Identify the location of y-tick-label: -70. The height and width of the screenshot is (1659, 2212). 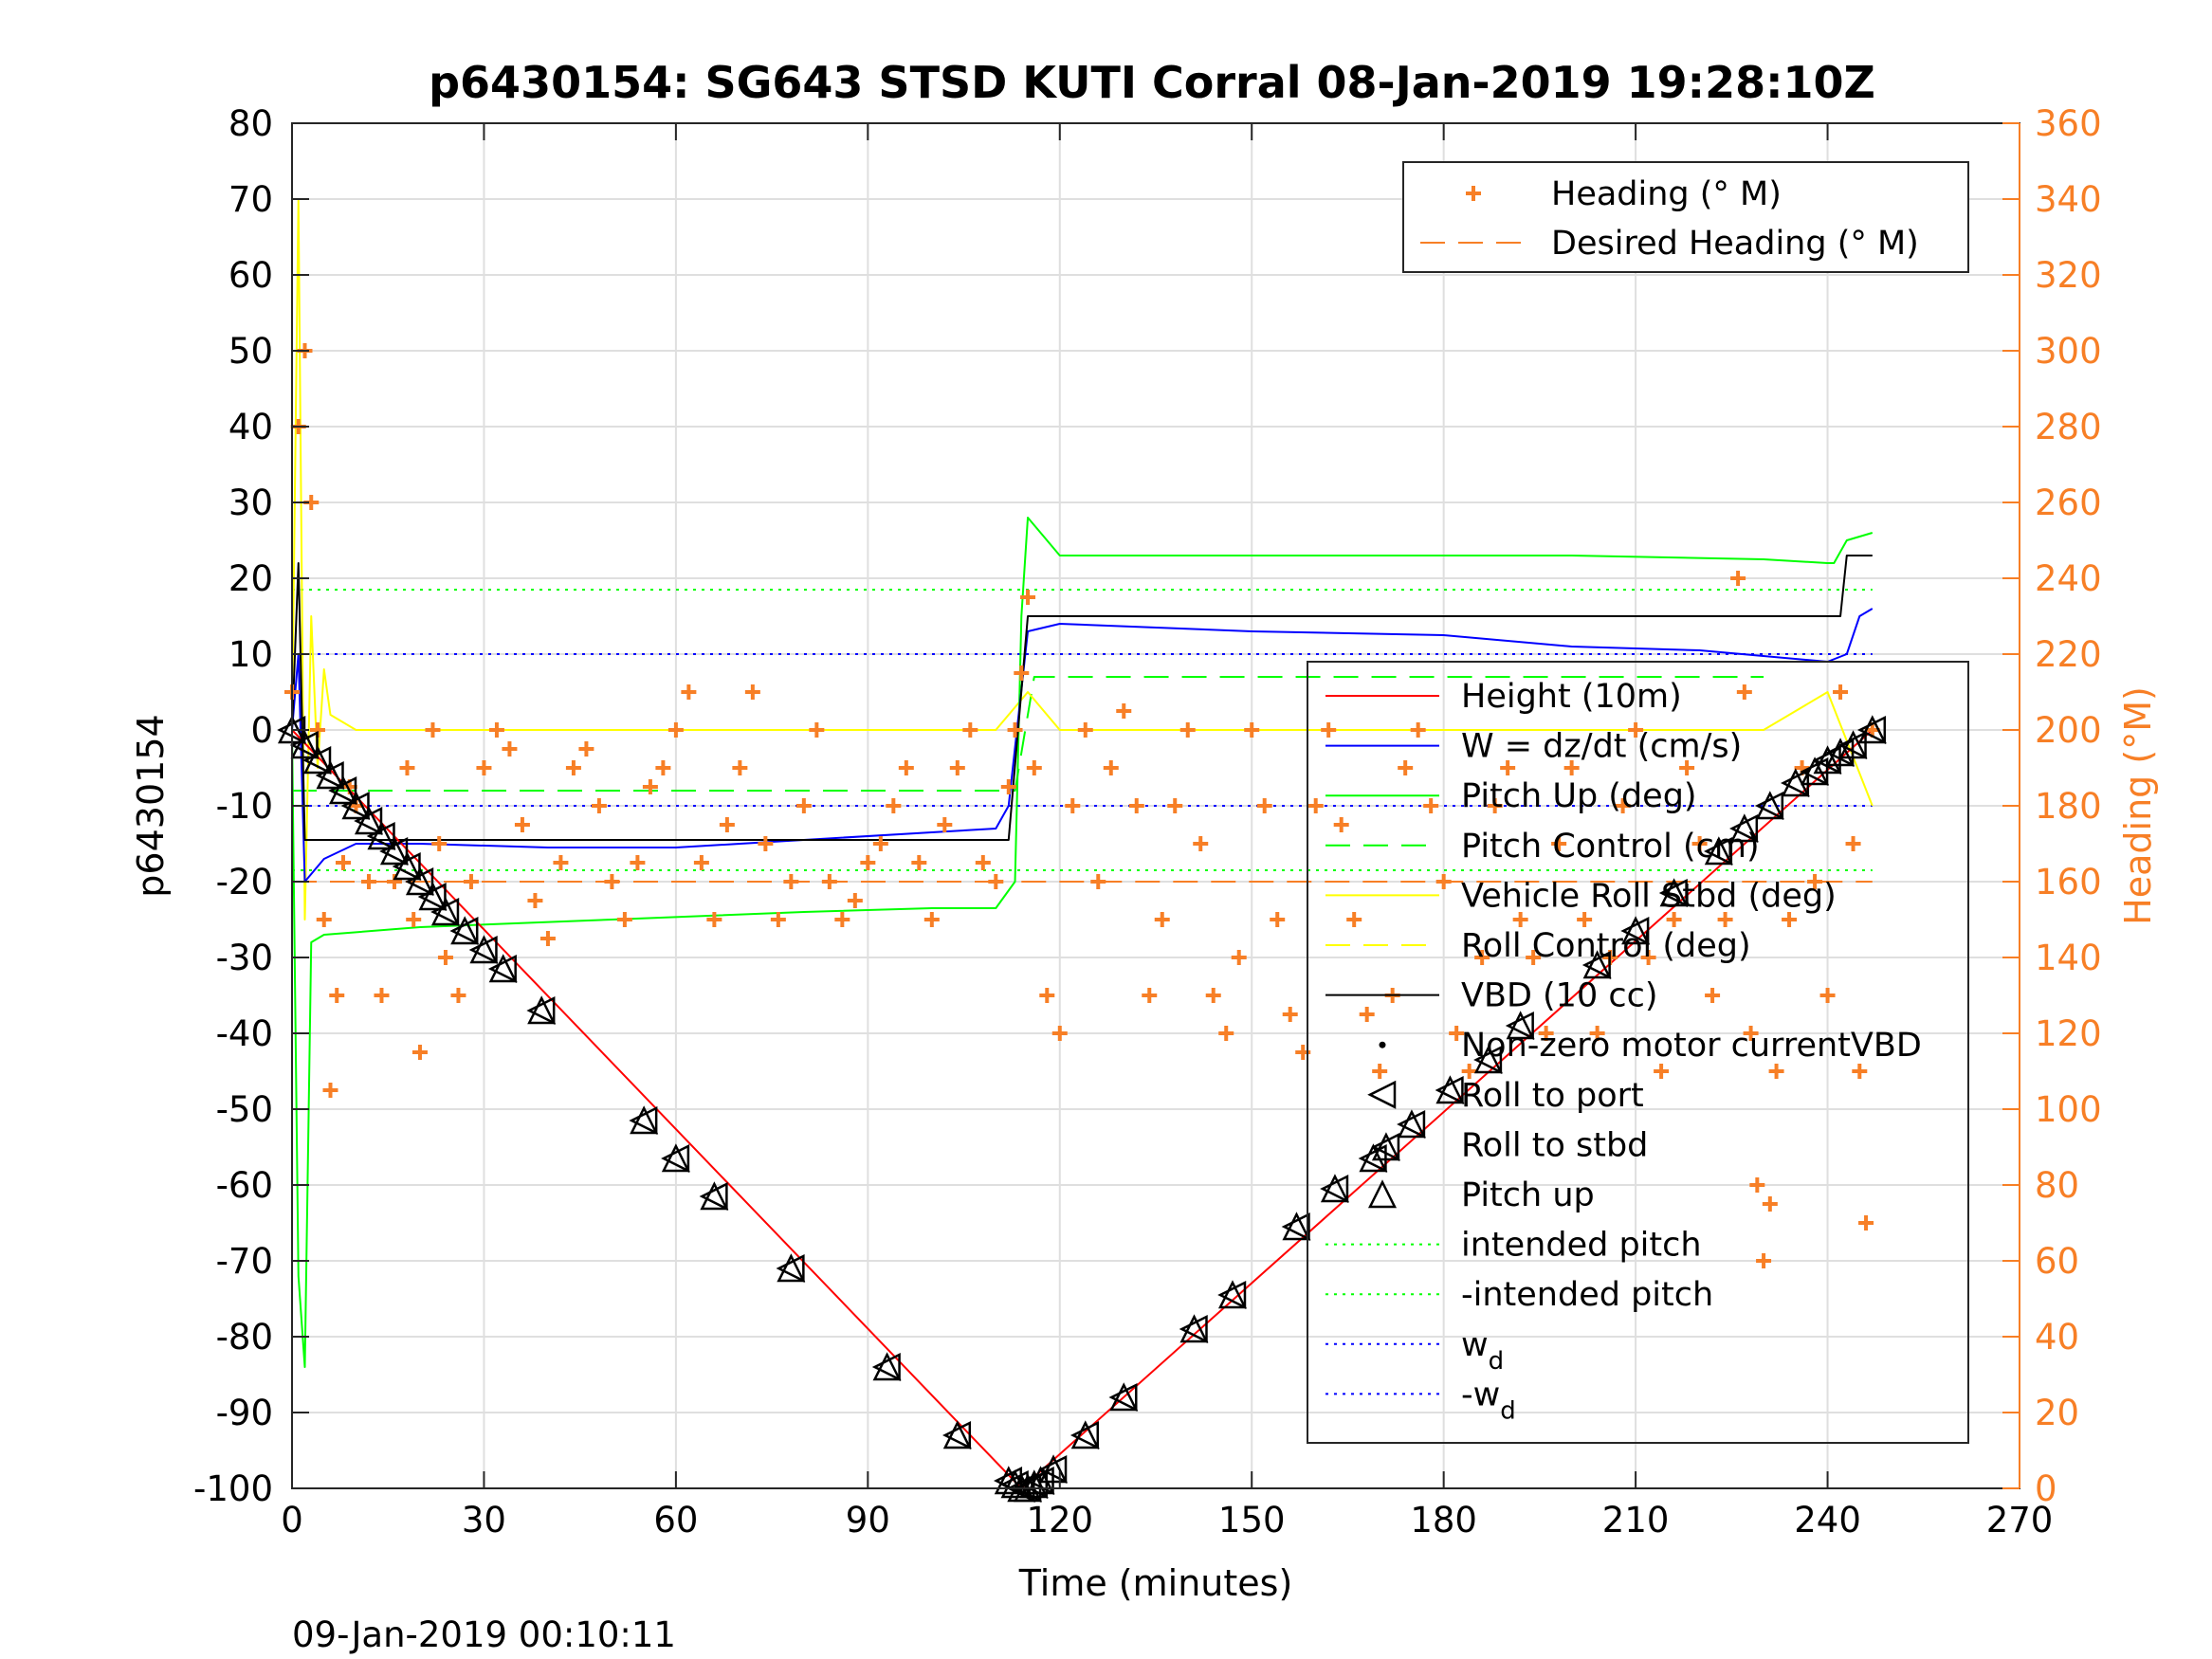
(244, 1261).